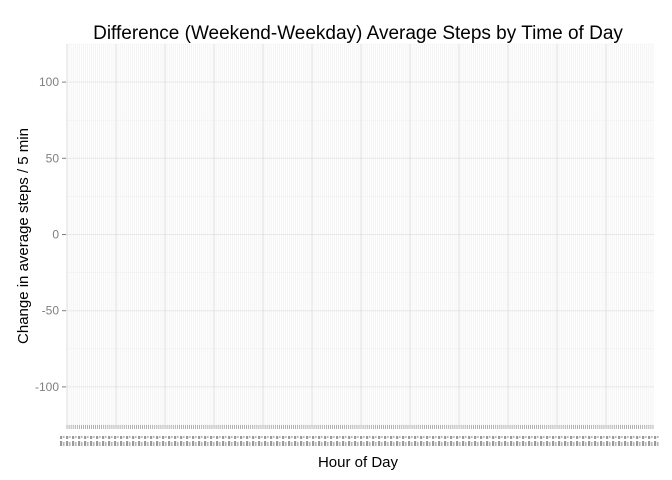 The width and height of the screenshot is (672, 480). What do you see at coordinates (51, 311) in the screenshot?
I see `y-tick-label: -50` at bounding box center [51, 311].